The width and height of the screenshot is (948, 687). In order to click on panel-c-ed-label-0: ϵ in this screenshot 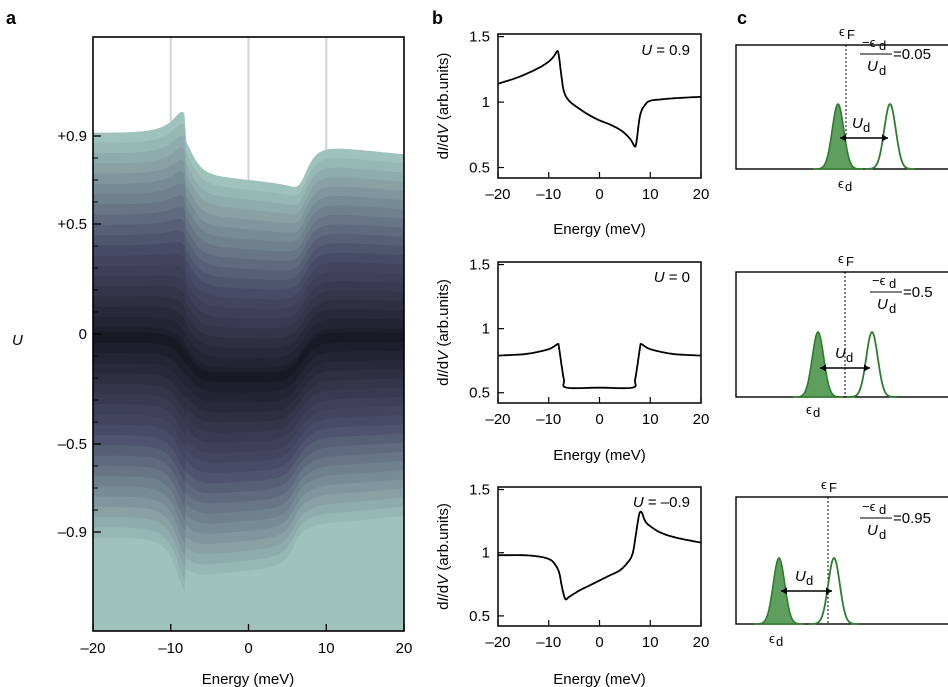, I will do `click(841, 183)`.